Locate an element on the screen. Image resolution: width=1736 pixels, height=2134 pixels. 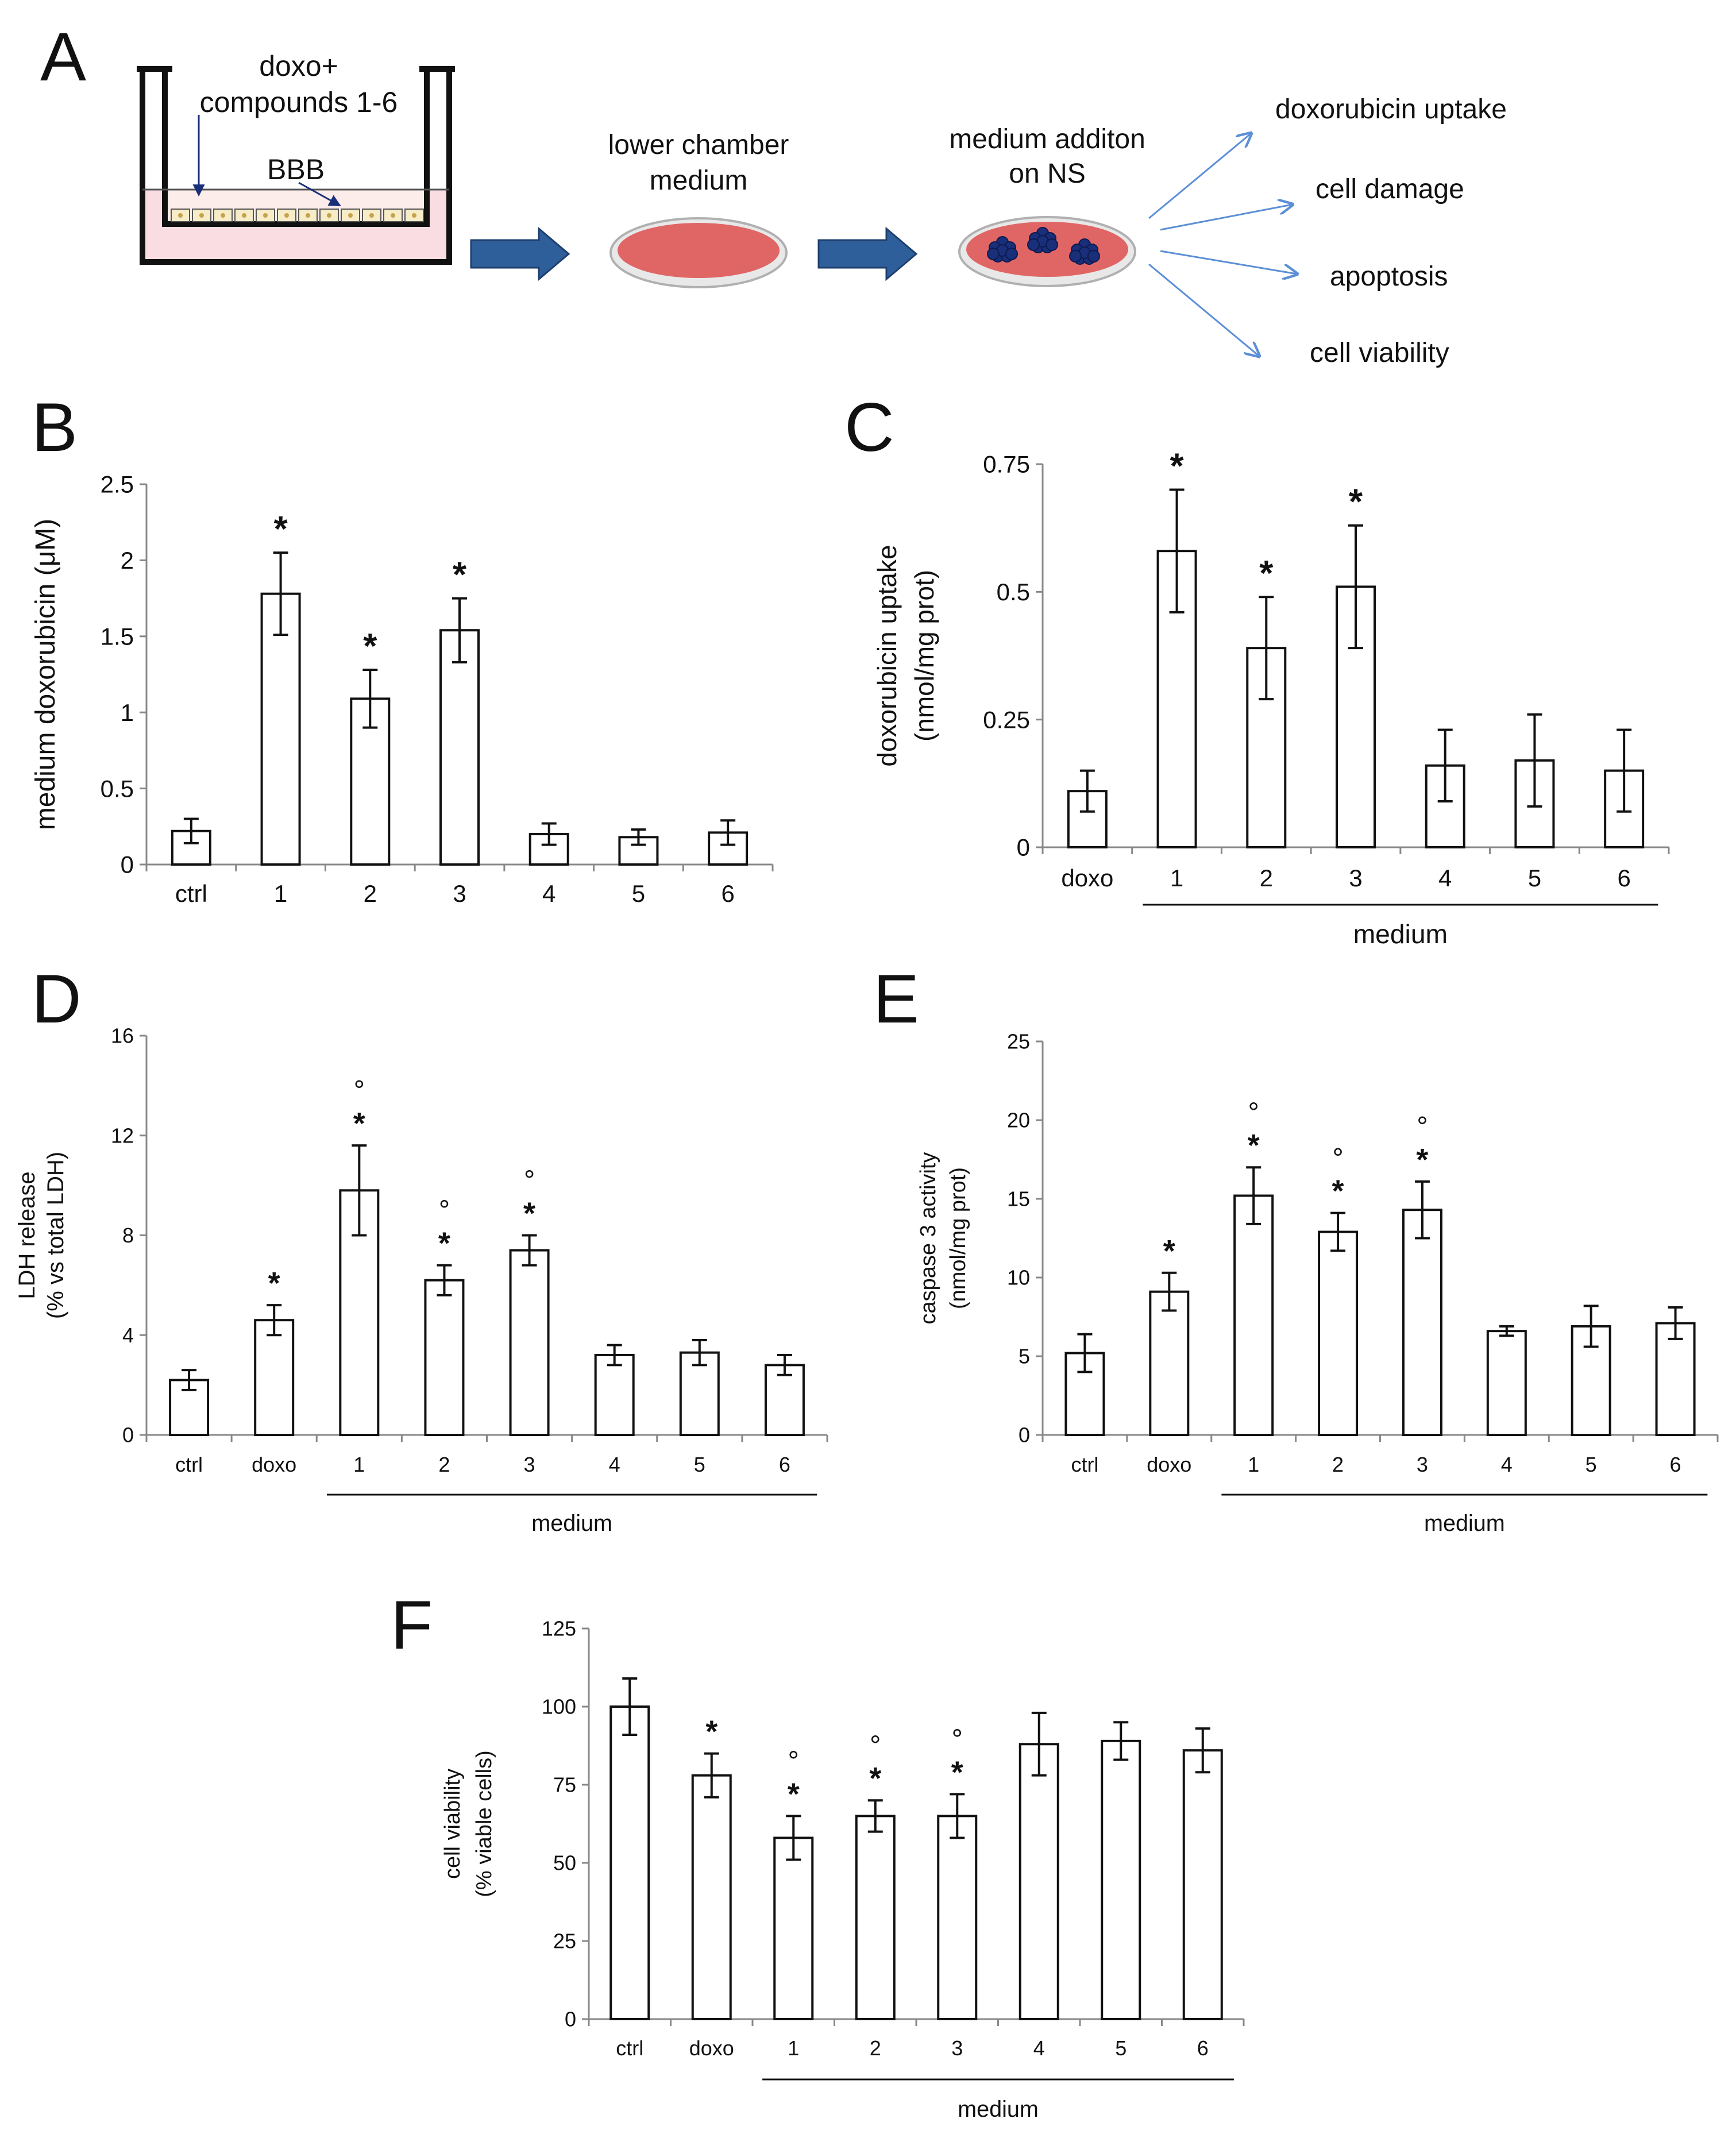
dish-2-label-line2: on NS is located at coordinates (1047, 174).